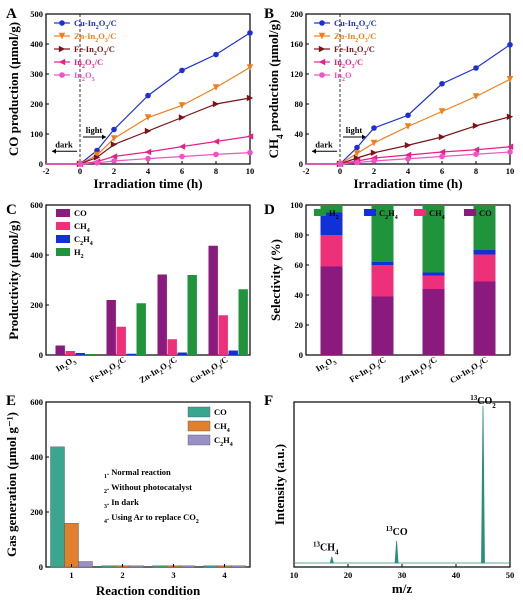 The image size is (523, 602). What do you see at coordinates (173, 575) in the screenshot?
I see `x-category-label: 3` at bounding box center [173, 575].